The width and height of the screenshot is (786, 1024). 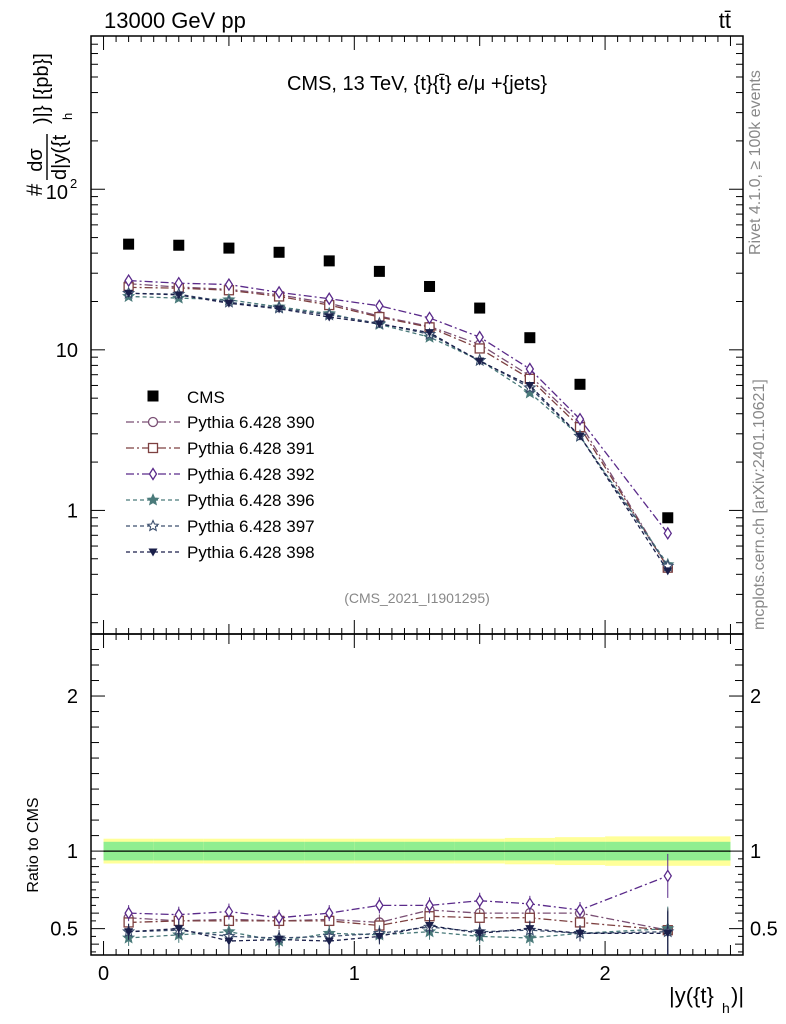 What do you see at coordinates (57, 193) in the screenshot?
I see `y-tick-label: 10` at bounding box center [57, 193].